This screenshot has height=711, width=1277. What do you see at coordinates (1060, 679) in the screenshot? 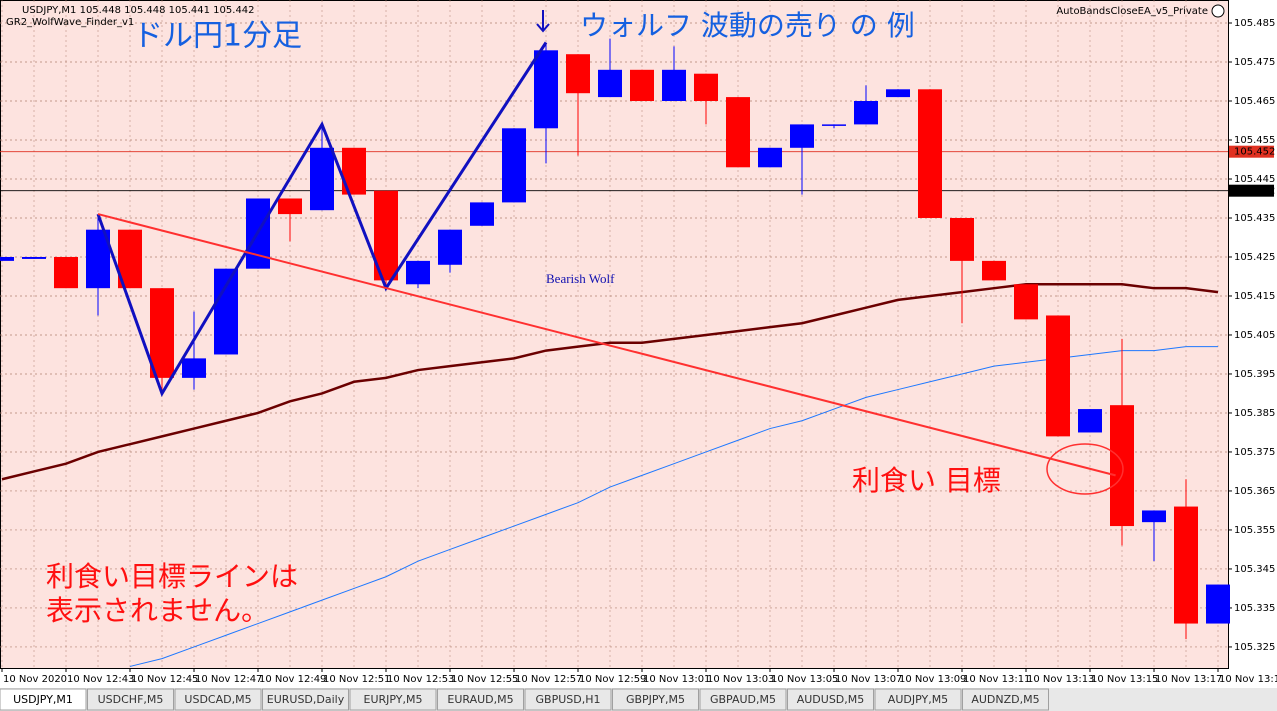
I see `x-tick-label: 10 Nov 13:13` at bounding box center [1060, 679].